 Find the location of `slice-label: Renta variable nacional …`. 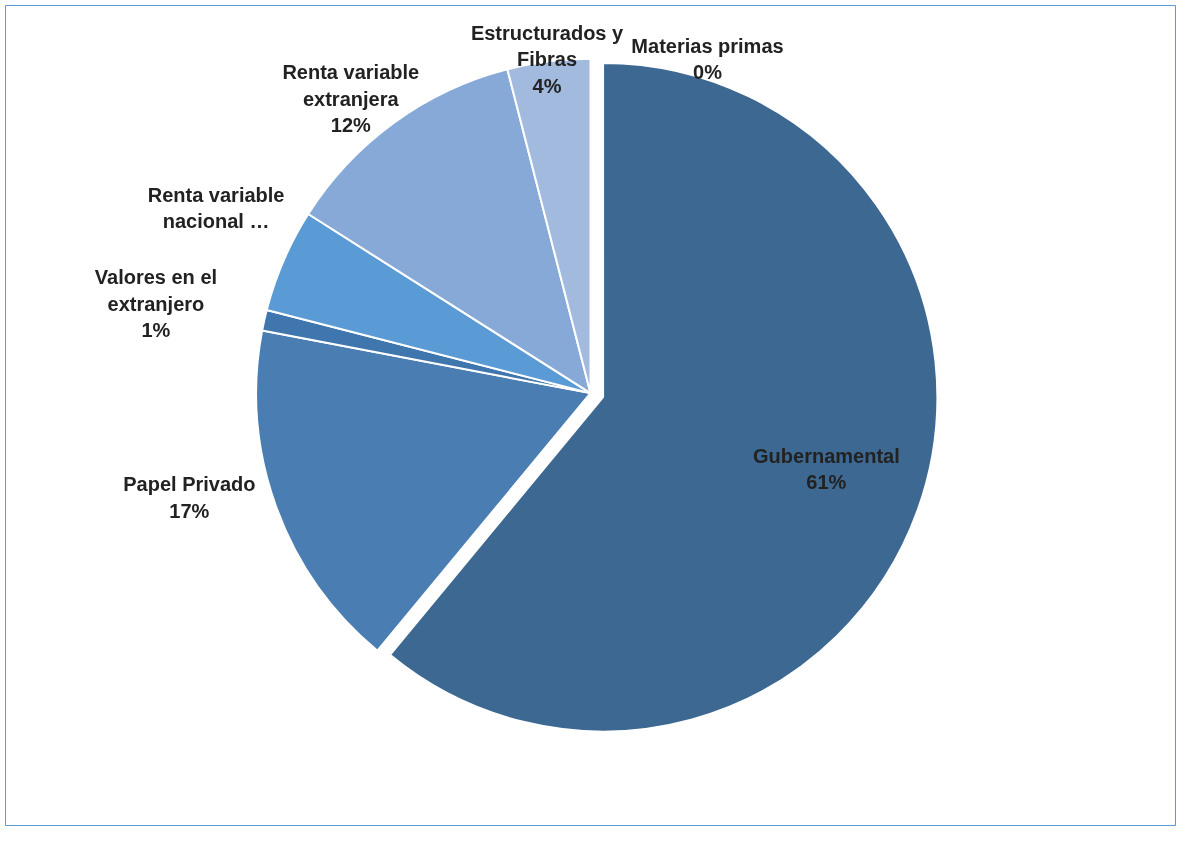

slice-label: Renta variable nacional … is located at coordinates (216, 208).